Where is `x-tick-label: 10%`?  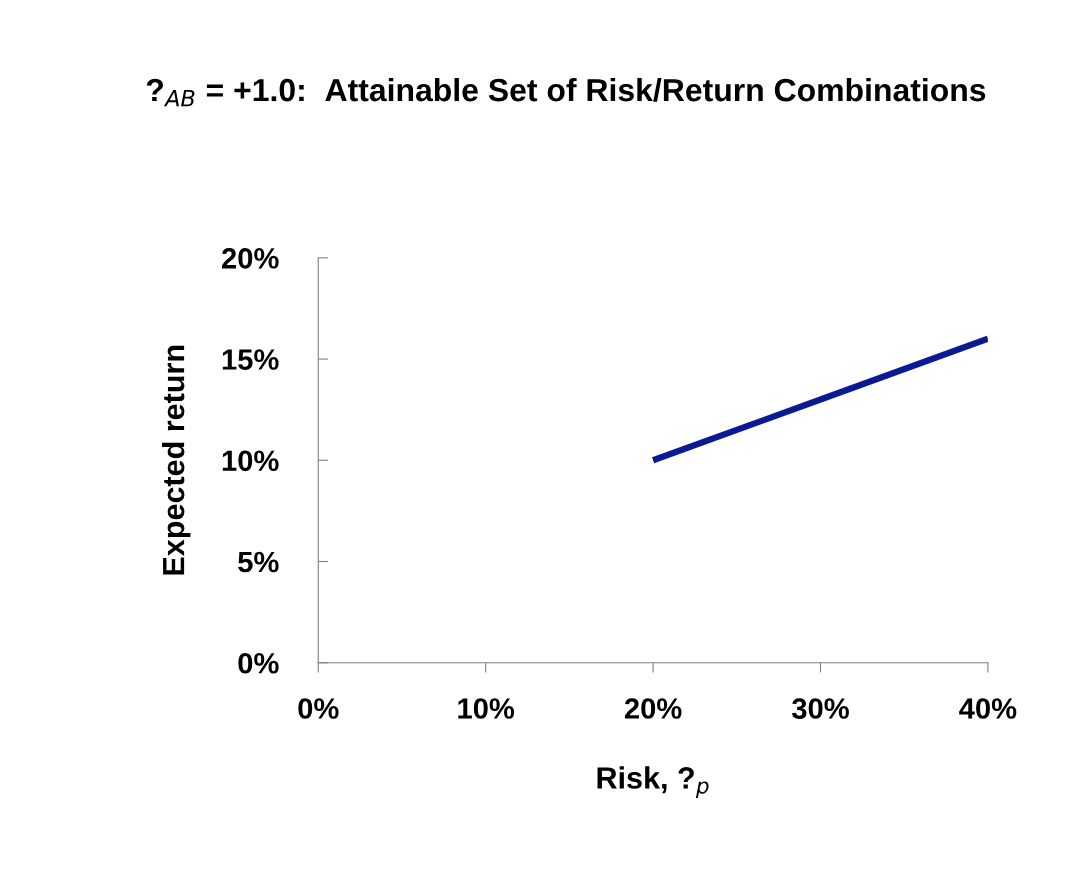
x-tick-label: 10% is located at coordinates (486, 708).